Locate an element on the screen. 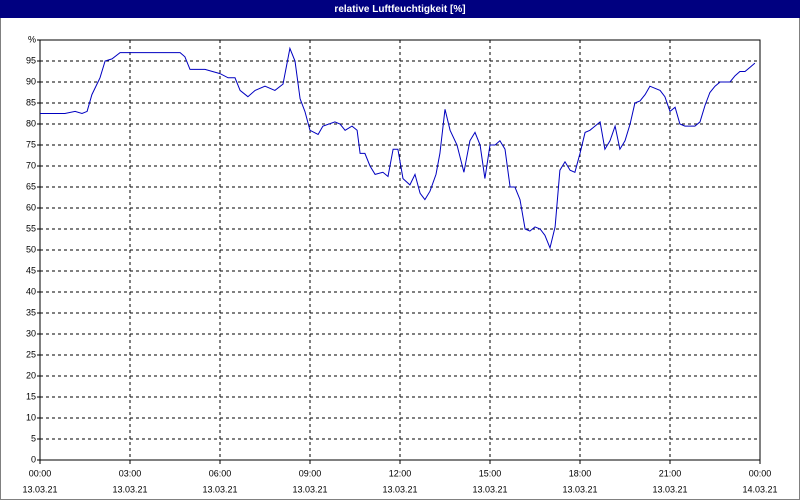 The width and height of the screenshot is (800, 500). x-tick-label: 06:00 is located at coordinates (220, 473).